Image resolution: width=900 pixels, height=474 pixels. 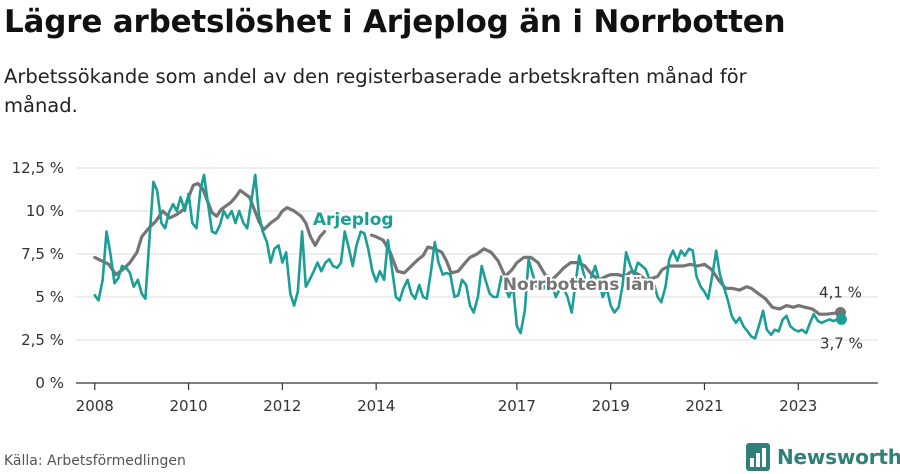 What do you see at coordinates (611, 406) in the screenshot?
I see `x-tick-label: 2019` at bounding box center [611, 406].